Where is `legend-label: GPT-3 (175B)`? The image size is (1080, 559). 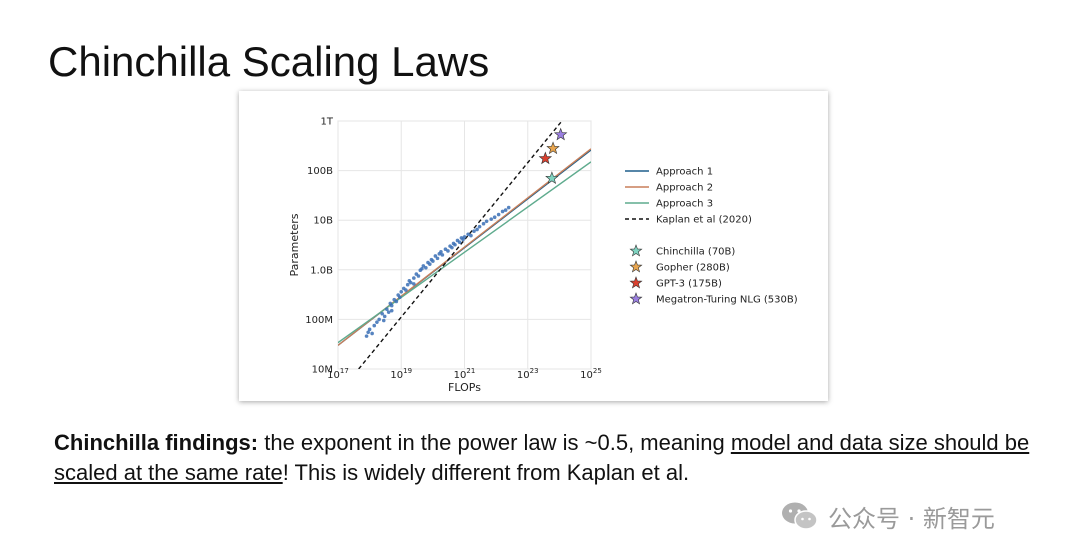 legend-label: GPT-3 (175B) is located at coordinates (689, 284).